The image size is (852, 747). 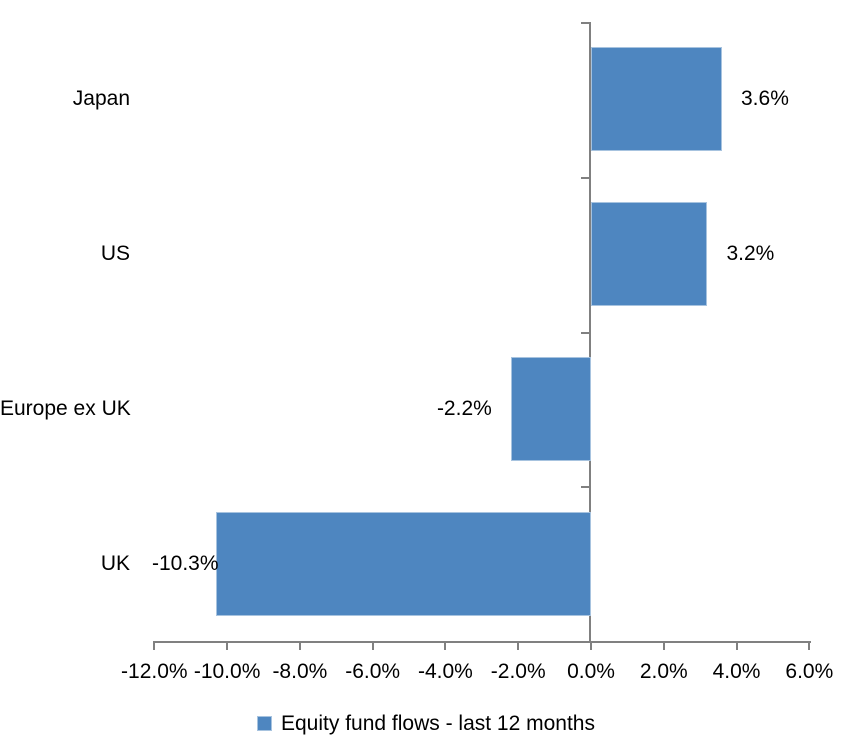 I want to click on category-label-uk: UK, so click(x=115, y=563).